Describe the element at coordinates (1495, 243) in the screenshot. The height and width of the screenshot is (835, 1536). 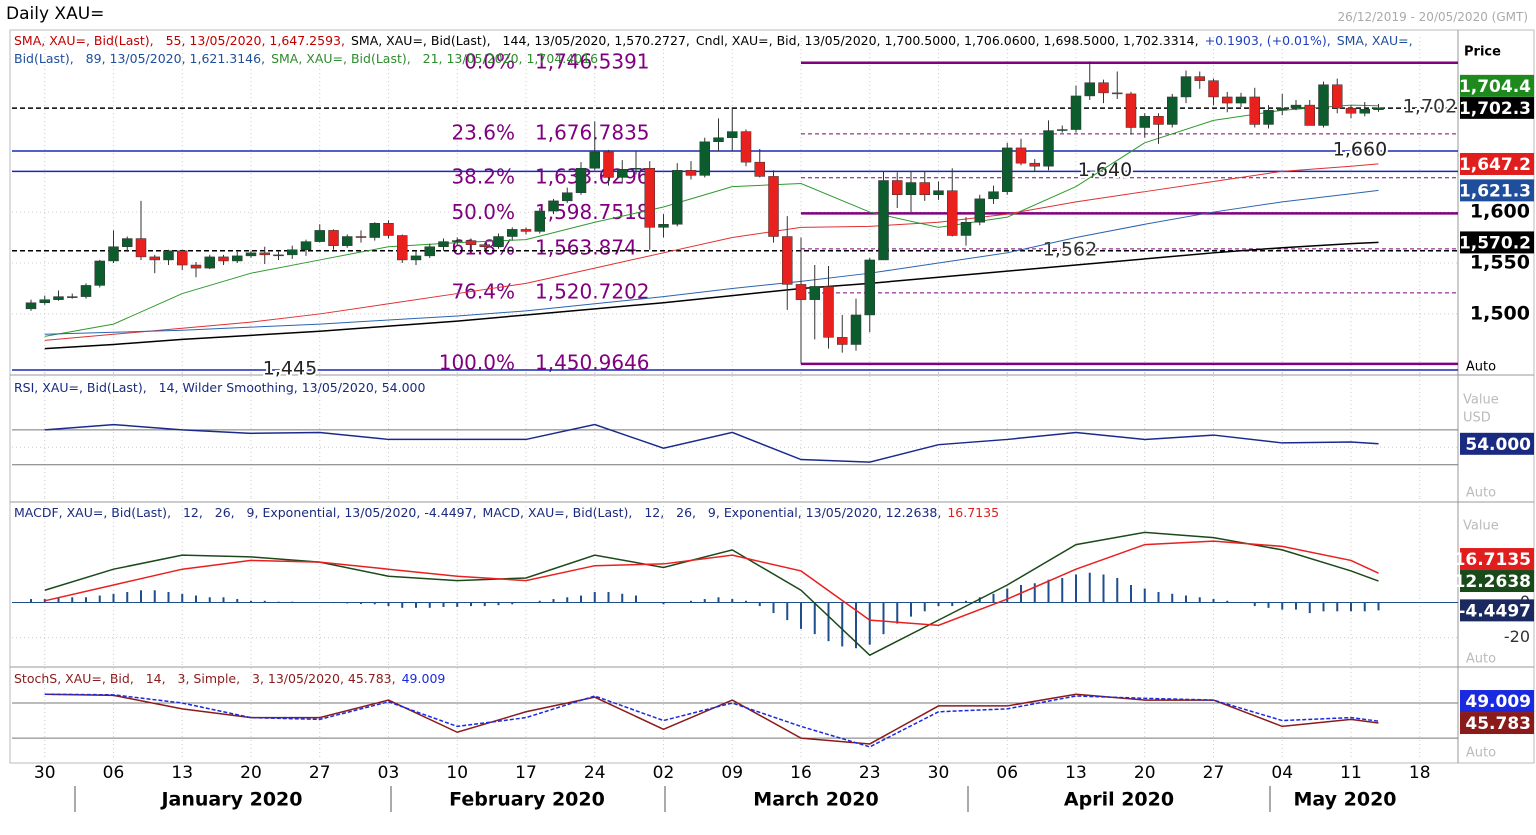
I see `last-value-label: 1,570.2` at that location.